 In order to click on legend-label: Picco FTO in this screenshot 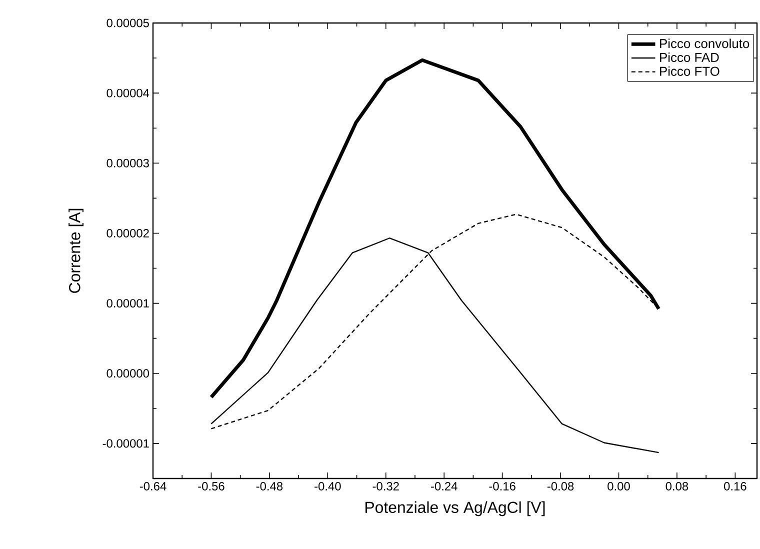, I will do `click(690, 71)`.